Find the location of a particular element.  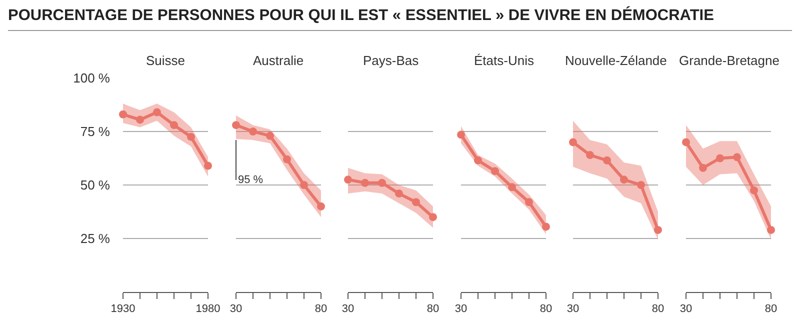

chart-title: Australie is located at coordinates (278, 60).